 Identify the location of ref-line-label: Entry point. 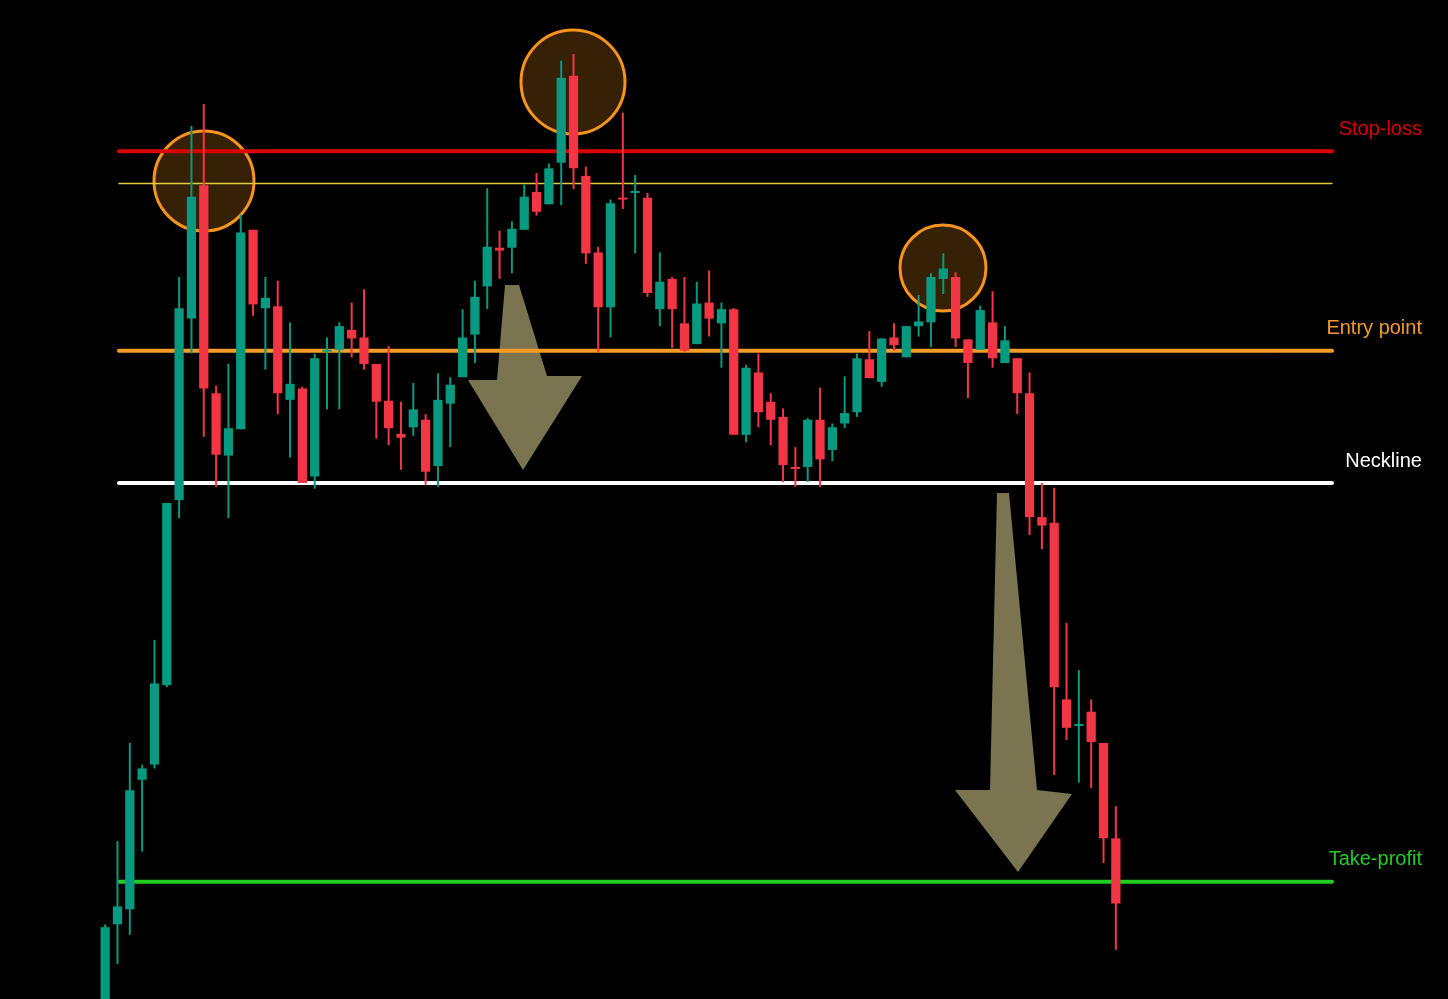
(1374, 327).